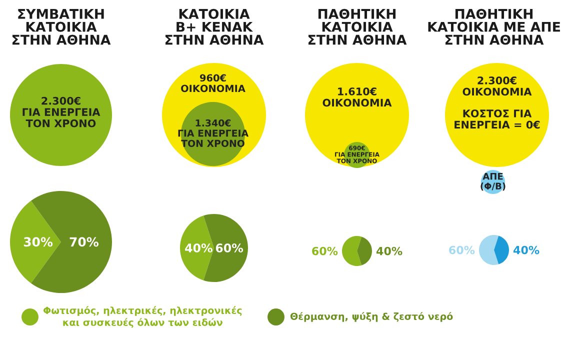 This screenshot has height=345, width=565. Describe the element at coordinates (142, 317) in the screenshot. I see `legend-label: Φωτισμός, ηλεκτρικές, ηλεκτρονικές και συσκευές όλων των ειδών` at that location.